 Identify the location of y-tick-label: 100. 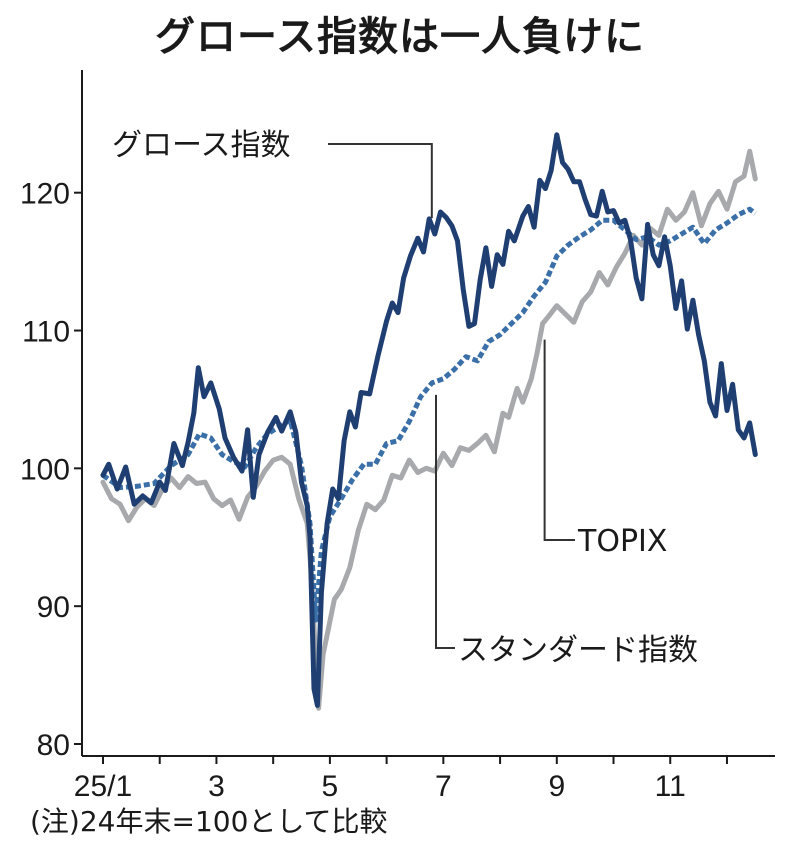
(45, 469).